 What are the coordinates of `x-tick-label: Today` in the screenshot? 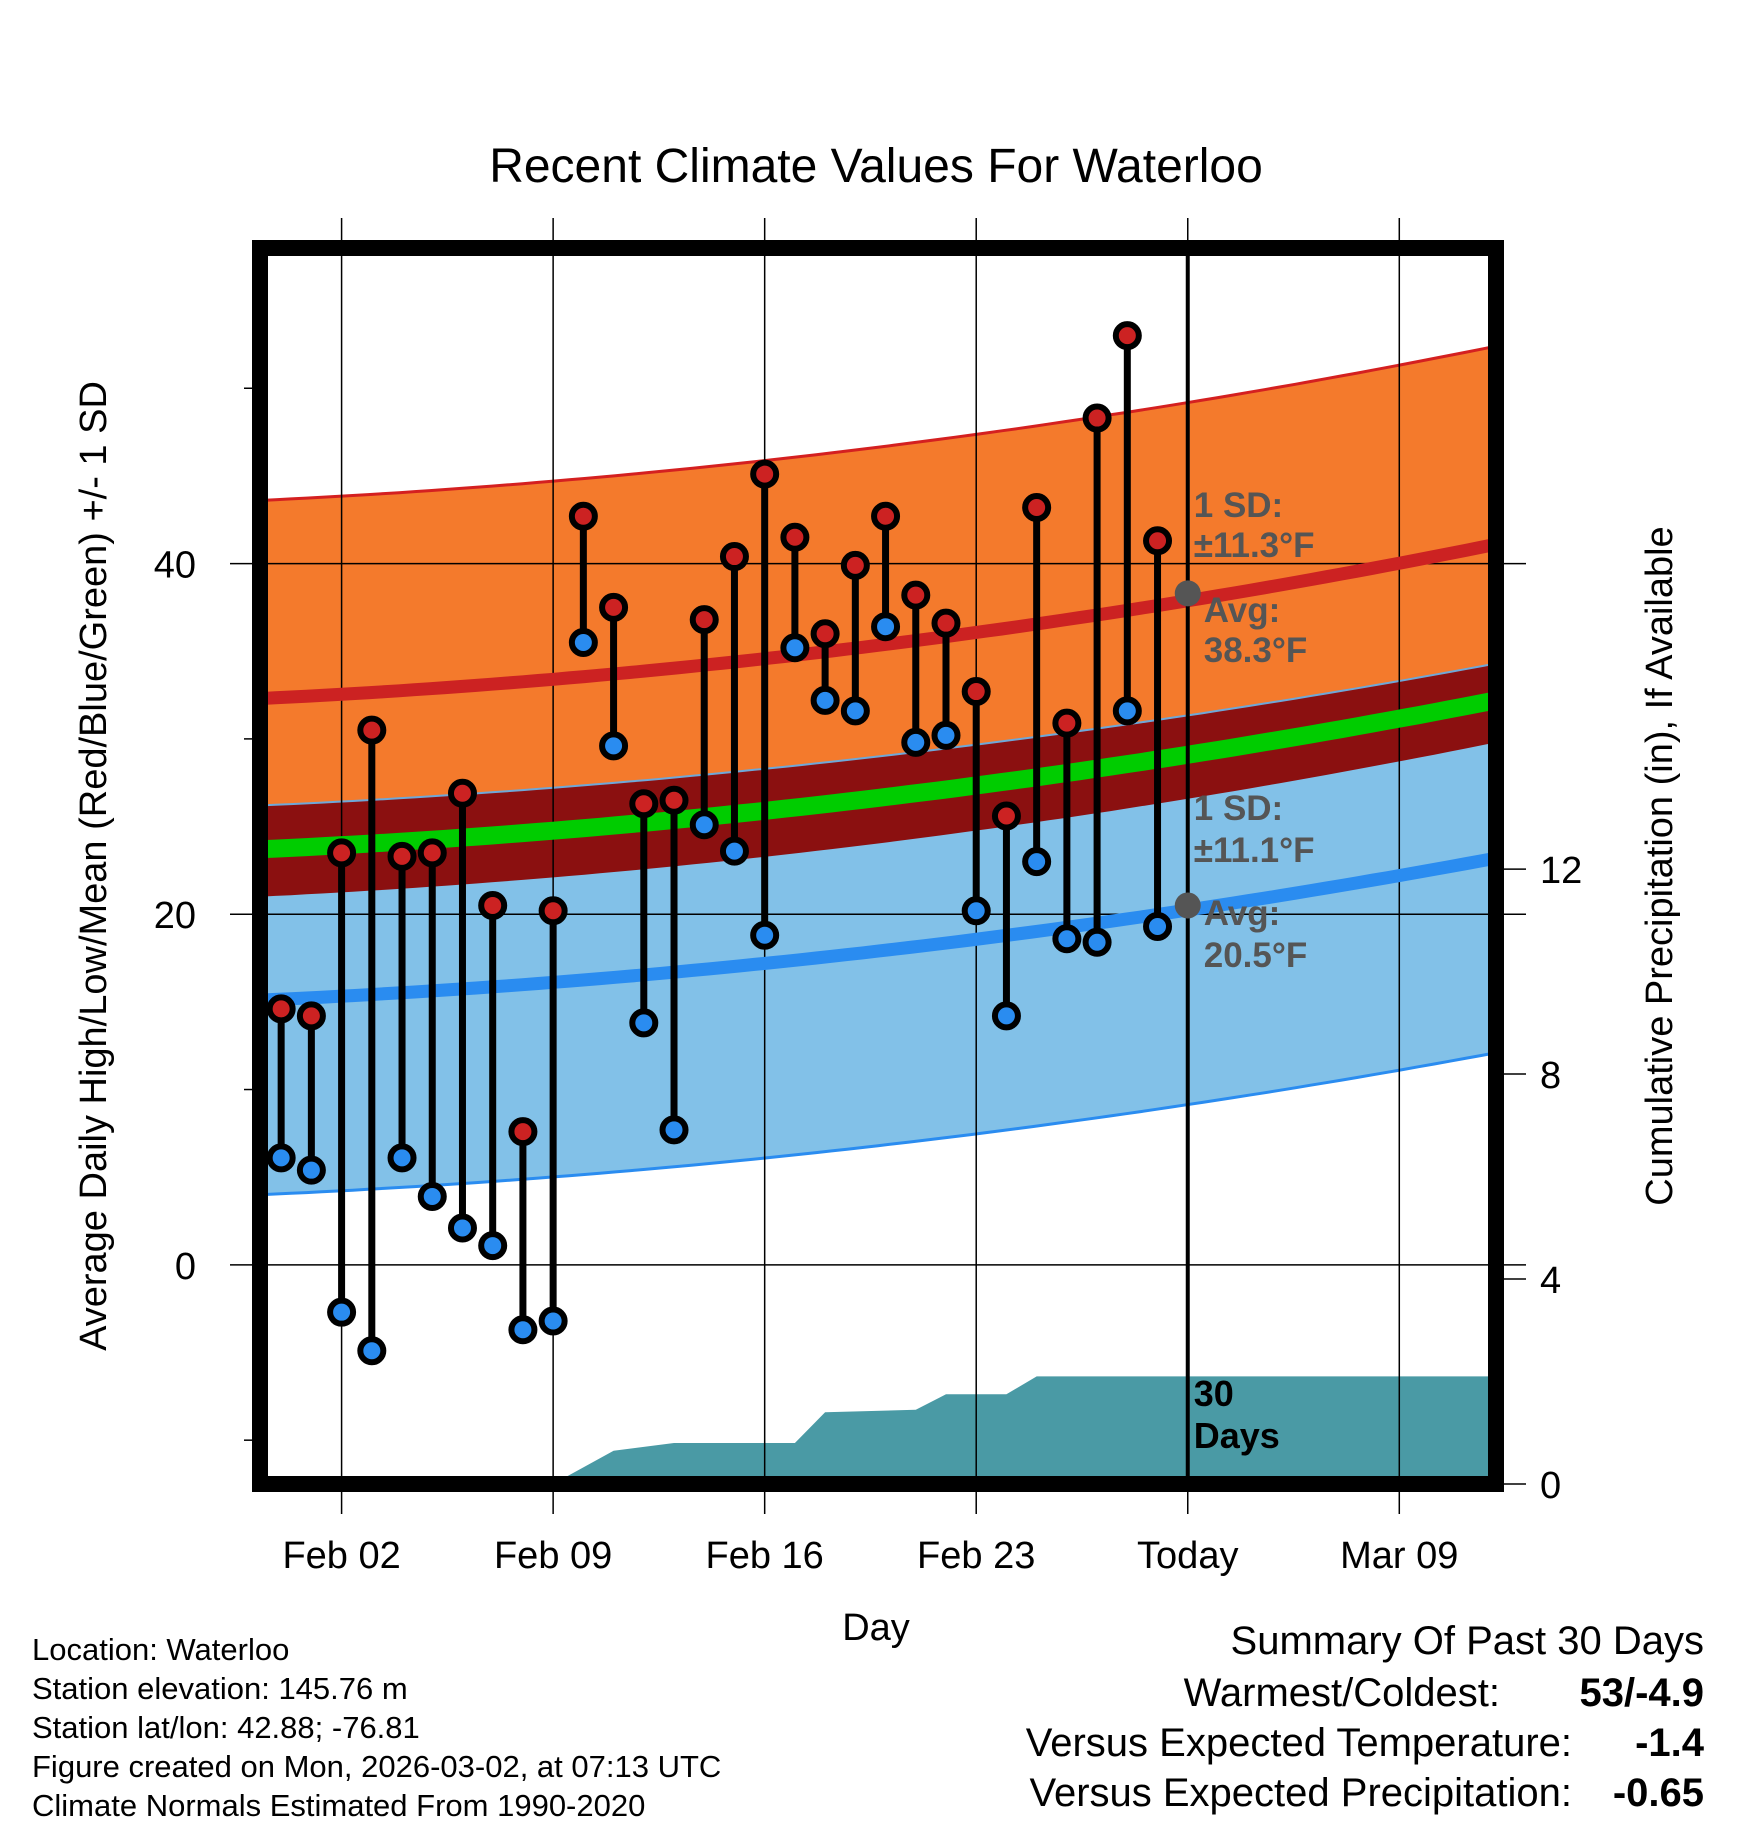 It's located at (1187, 1556).